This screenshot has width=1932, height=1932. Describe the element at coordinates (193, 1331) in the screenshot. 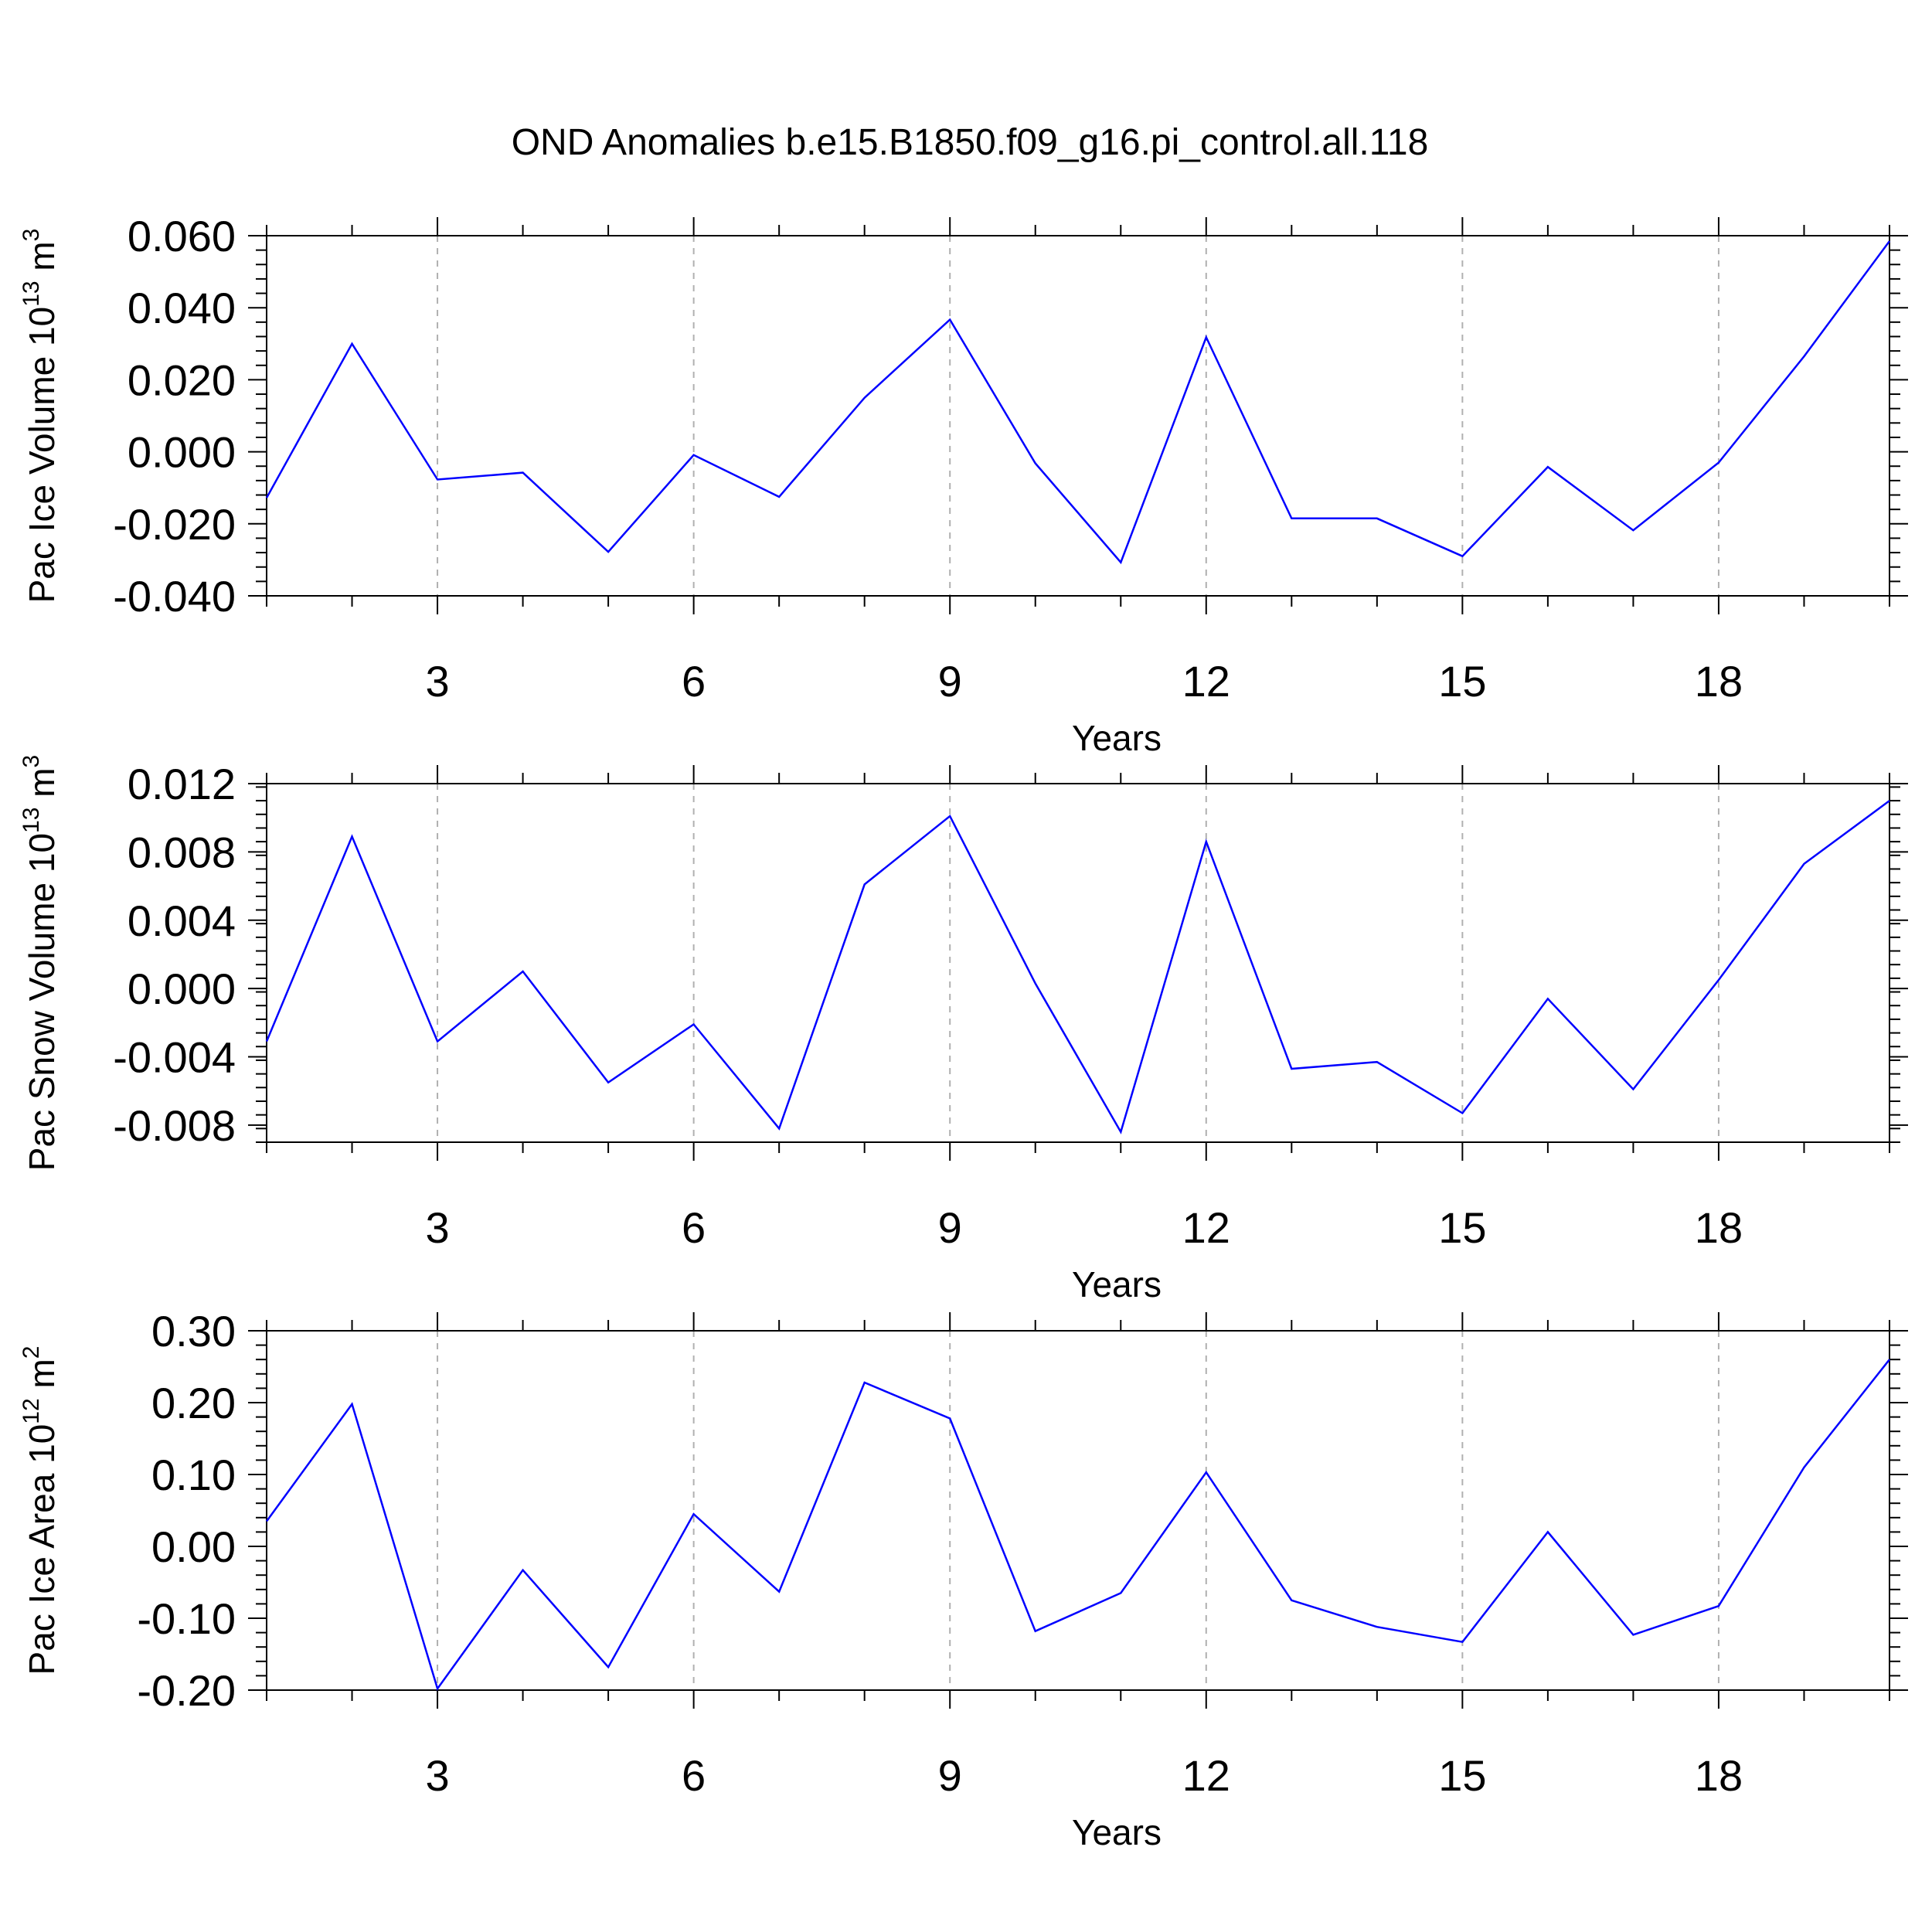

I see `y-tick-label: 0.30` at that location.